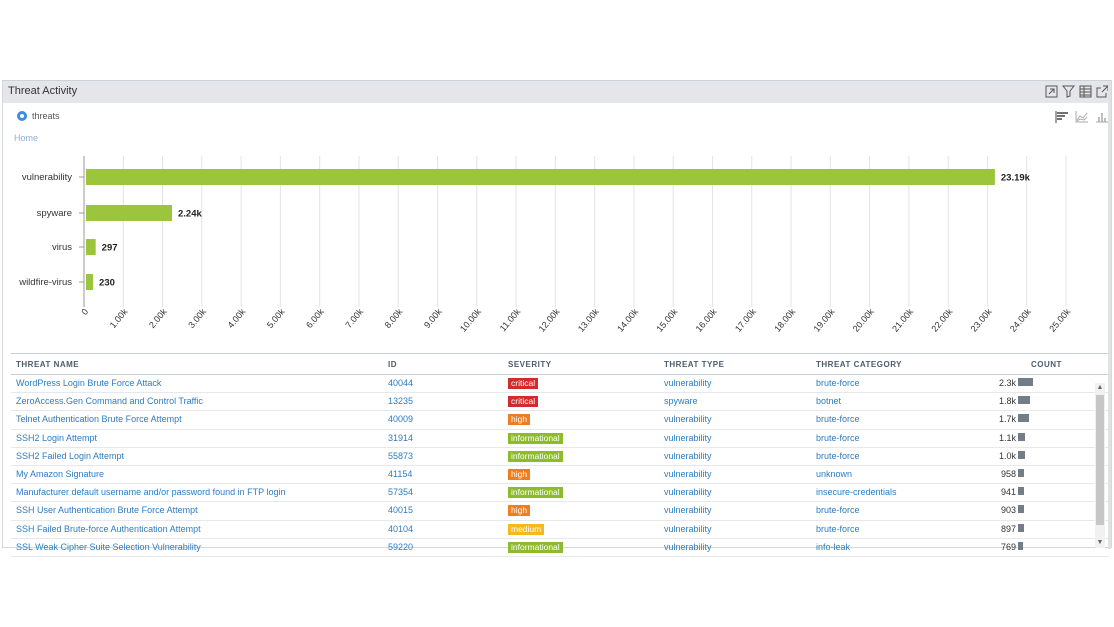 The image size is (1114, 627). Describe the element at coordinates (535, 493) in the screenshot. I see `severity-label: informational` at that location.